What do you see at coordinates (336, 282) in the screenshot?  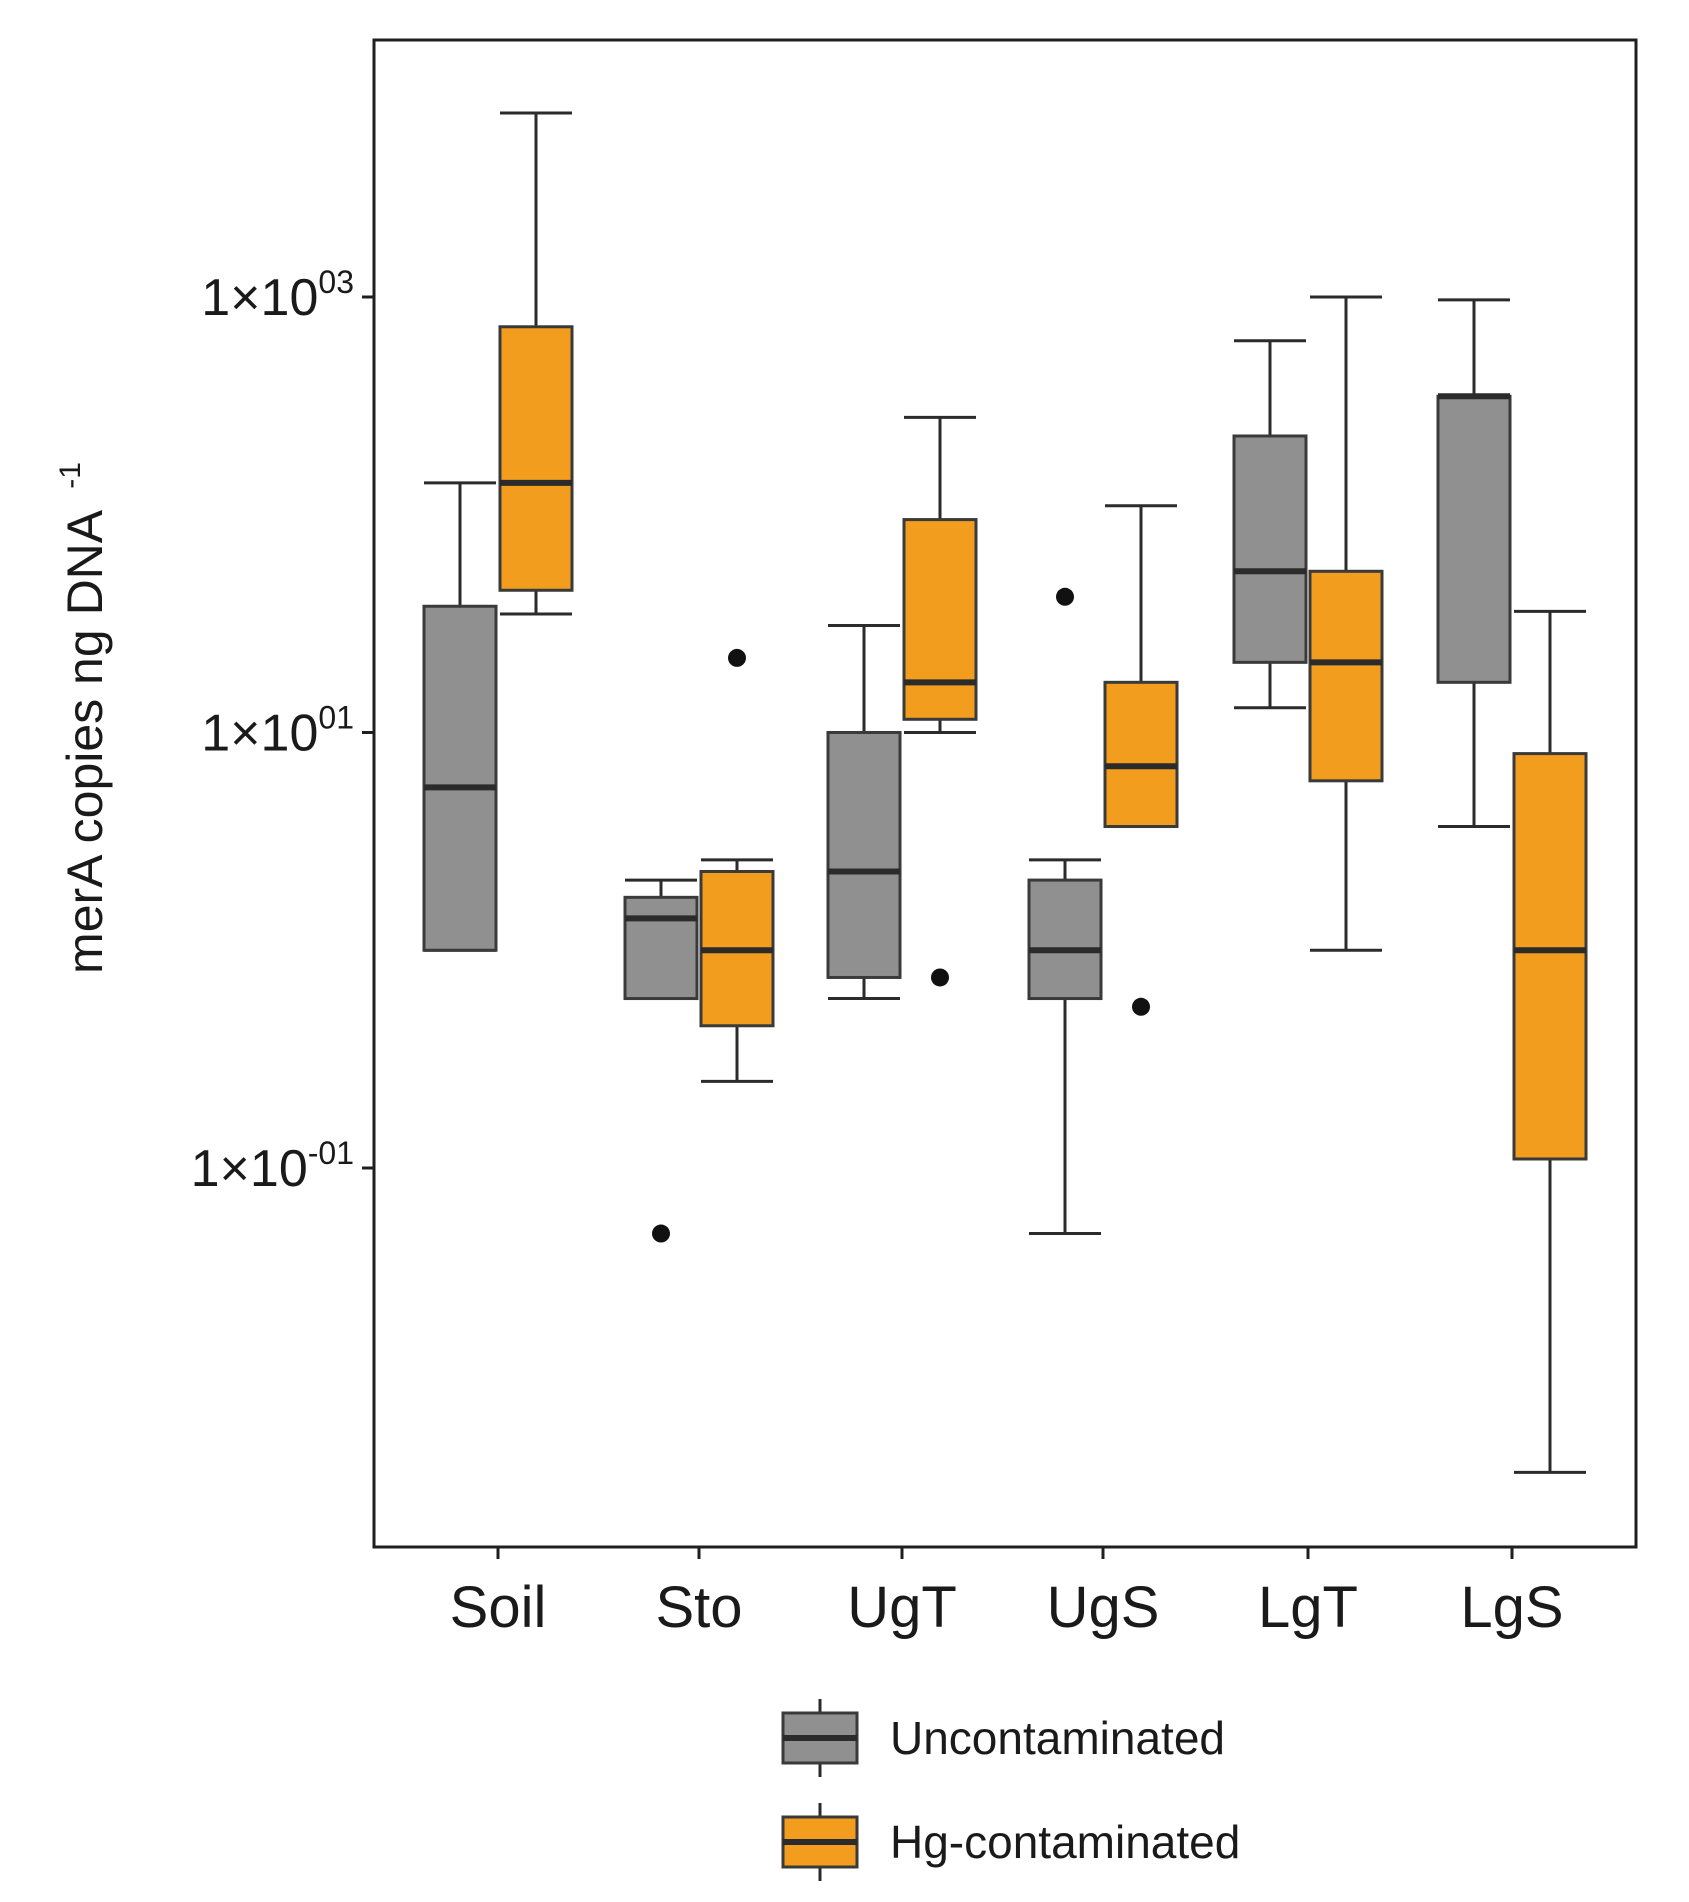 I see `y-tick-label-exponent: 03` at bounding box center [336, 282].